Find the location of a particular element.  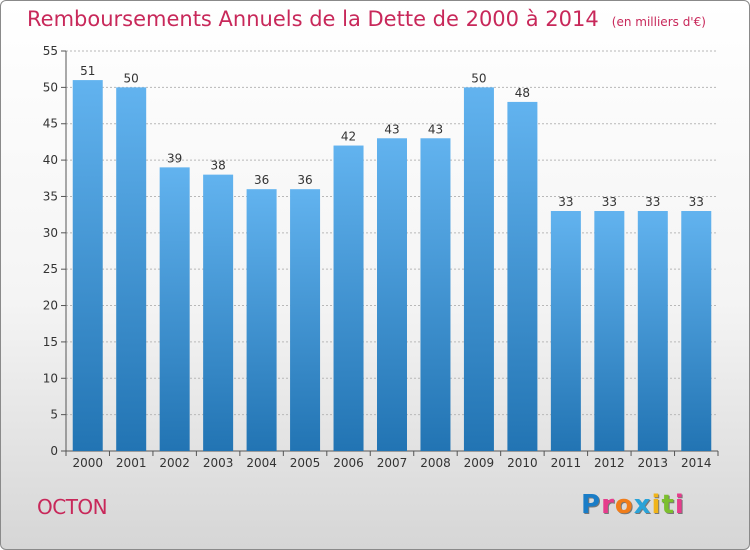

bar-2007 is located at coordinates (392, 295).